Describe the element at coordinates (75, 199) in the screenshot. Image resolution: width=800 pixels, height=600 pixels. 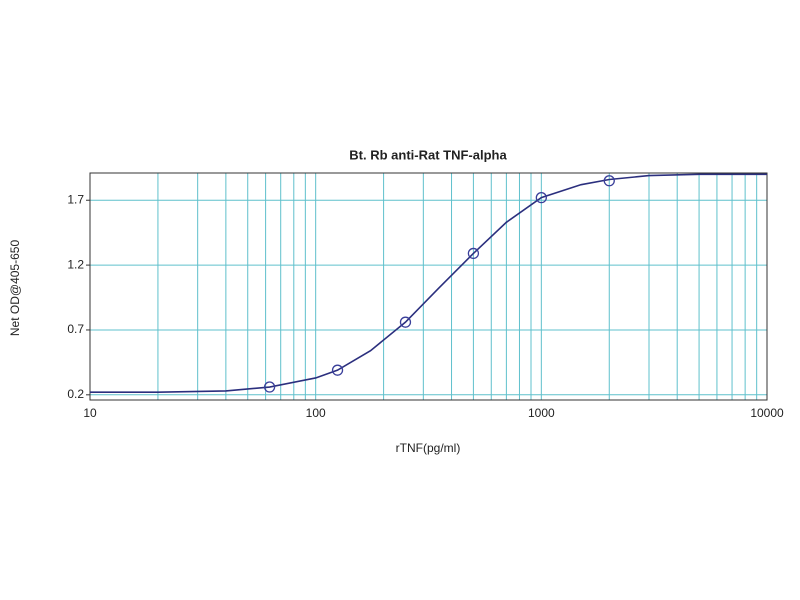
I see `y-tick-label: 1.7` at that location.